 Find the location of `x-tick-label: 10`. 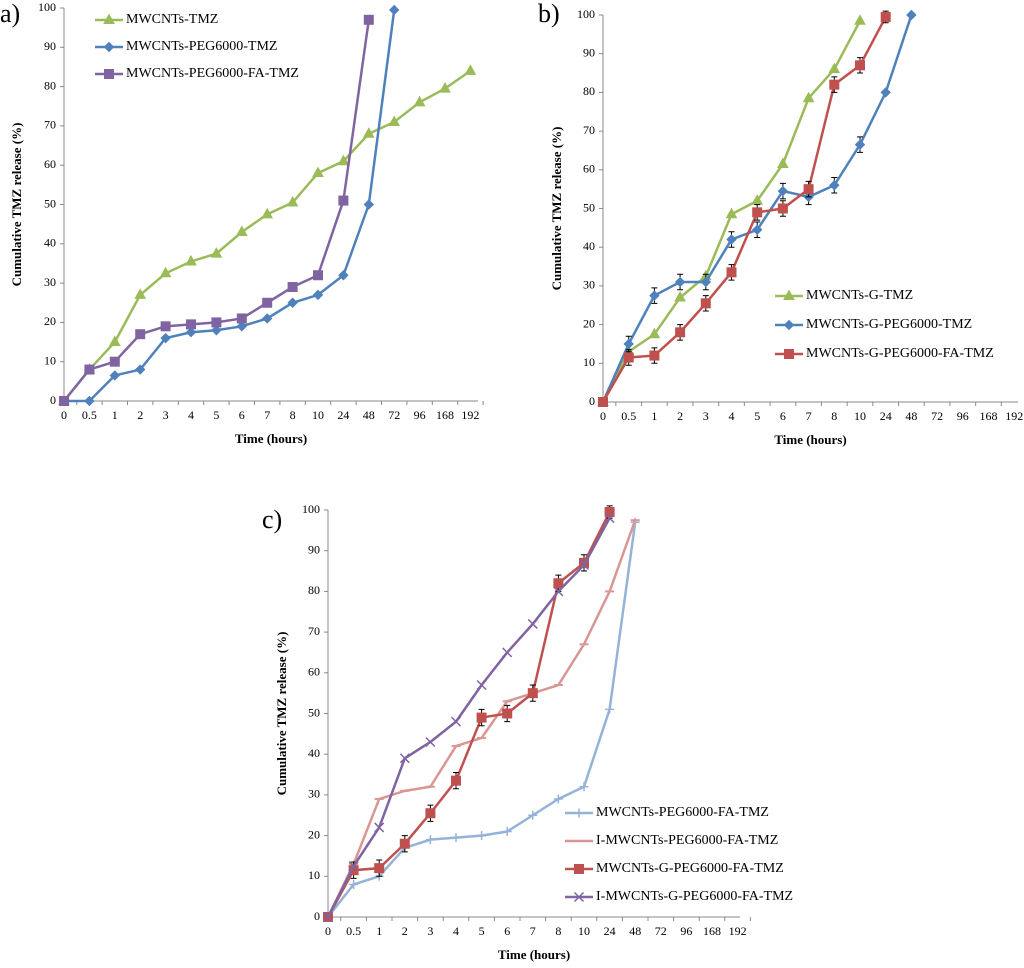

x-tick-label: 10 is located at coordinates (584, 931).